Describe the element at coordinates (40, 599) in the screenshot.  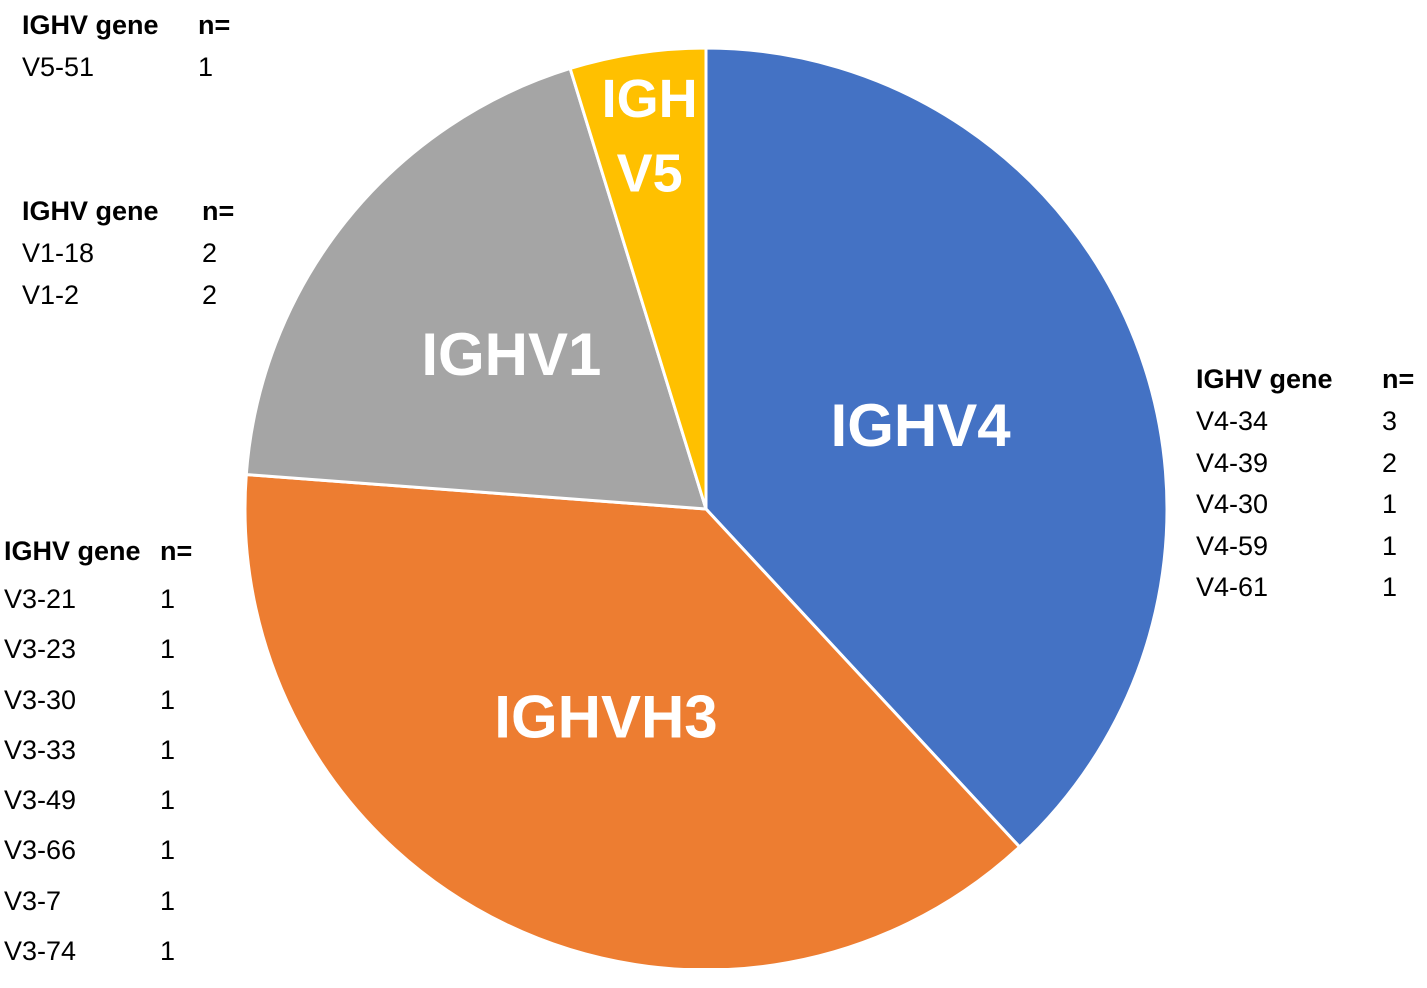
I see `gene-cell: V3-21` at that location.